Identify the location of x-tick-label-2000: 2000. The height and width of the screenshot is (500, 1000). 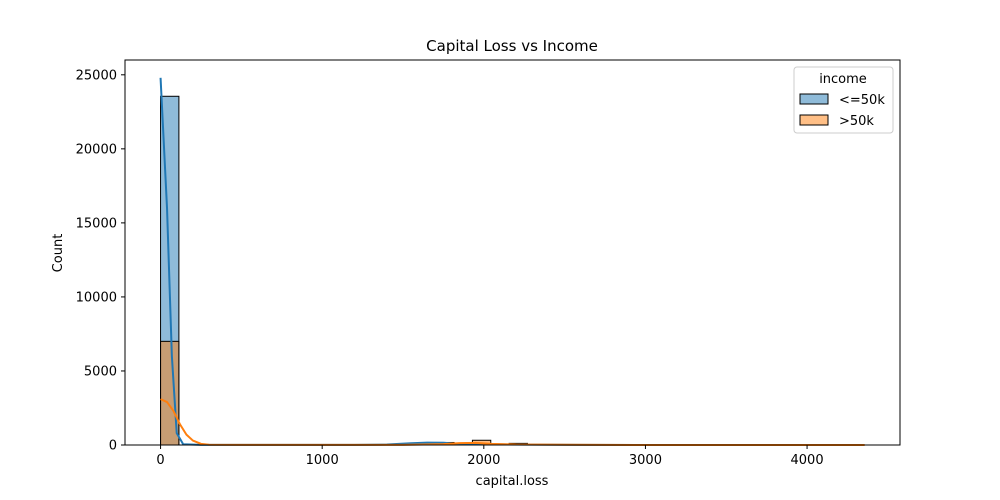
(483, 460).